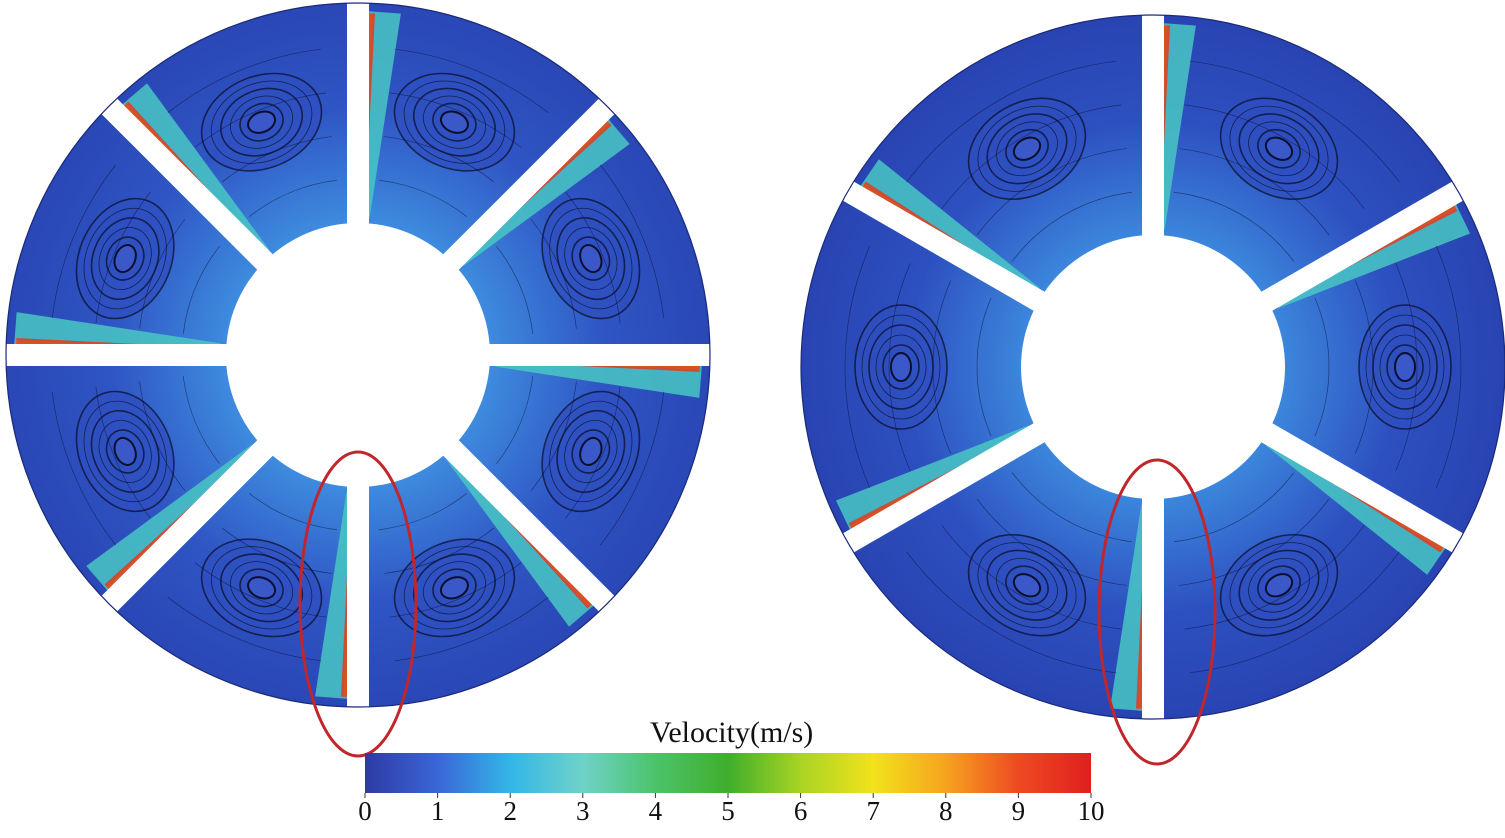  What do you see at coordinates (583, 811) in the screenshot?
I see `colorbar-tick-label: 3` at bounding box center [583, 811].